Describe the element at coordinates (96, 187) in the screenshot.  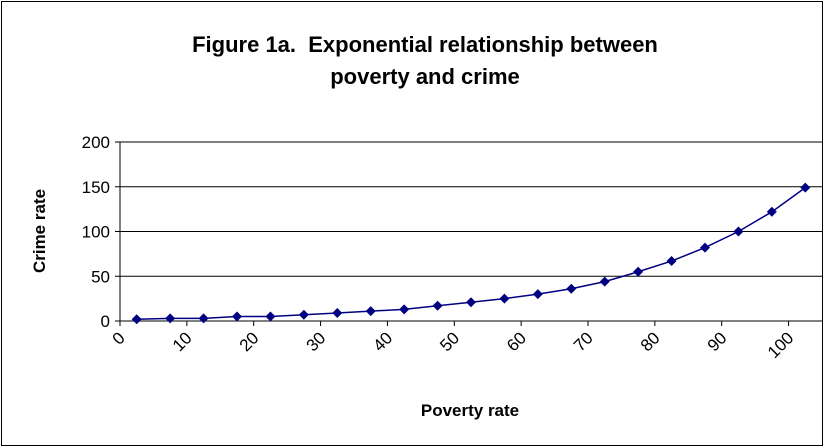
I see `y-tick-label: 150` at that location.